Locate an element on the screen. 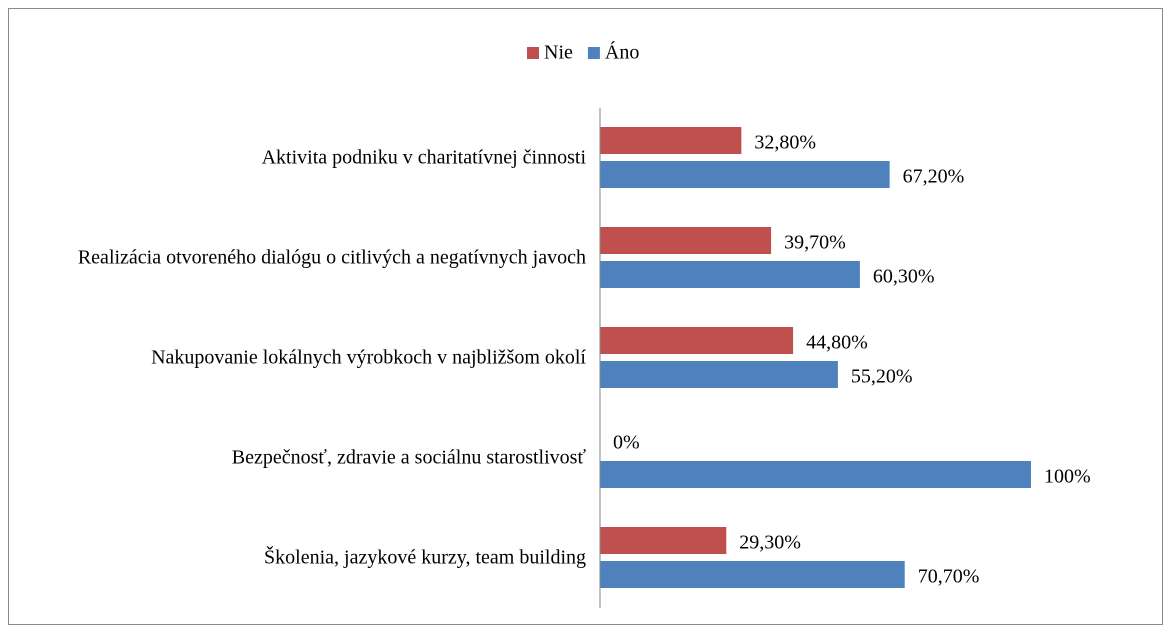  data-label: 100% is located at coordinates (1067, 477).